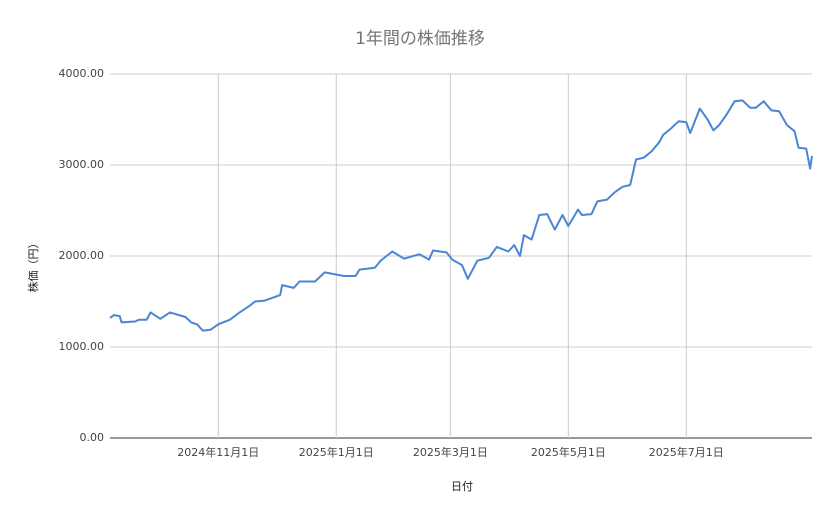  Describe the element at coordinates (336, 452) in the screenshot. I see `x-tick-label: 2025年1月1日` at that location.